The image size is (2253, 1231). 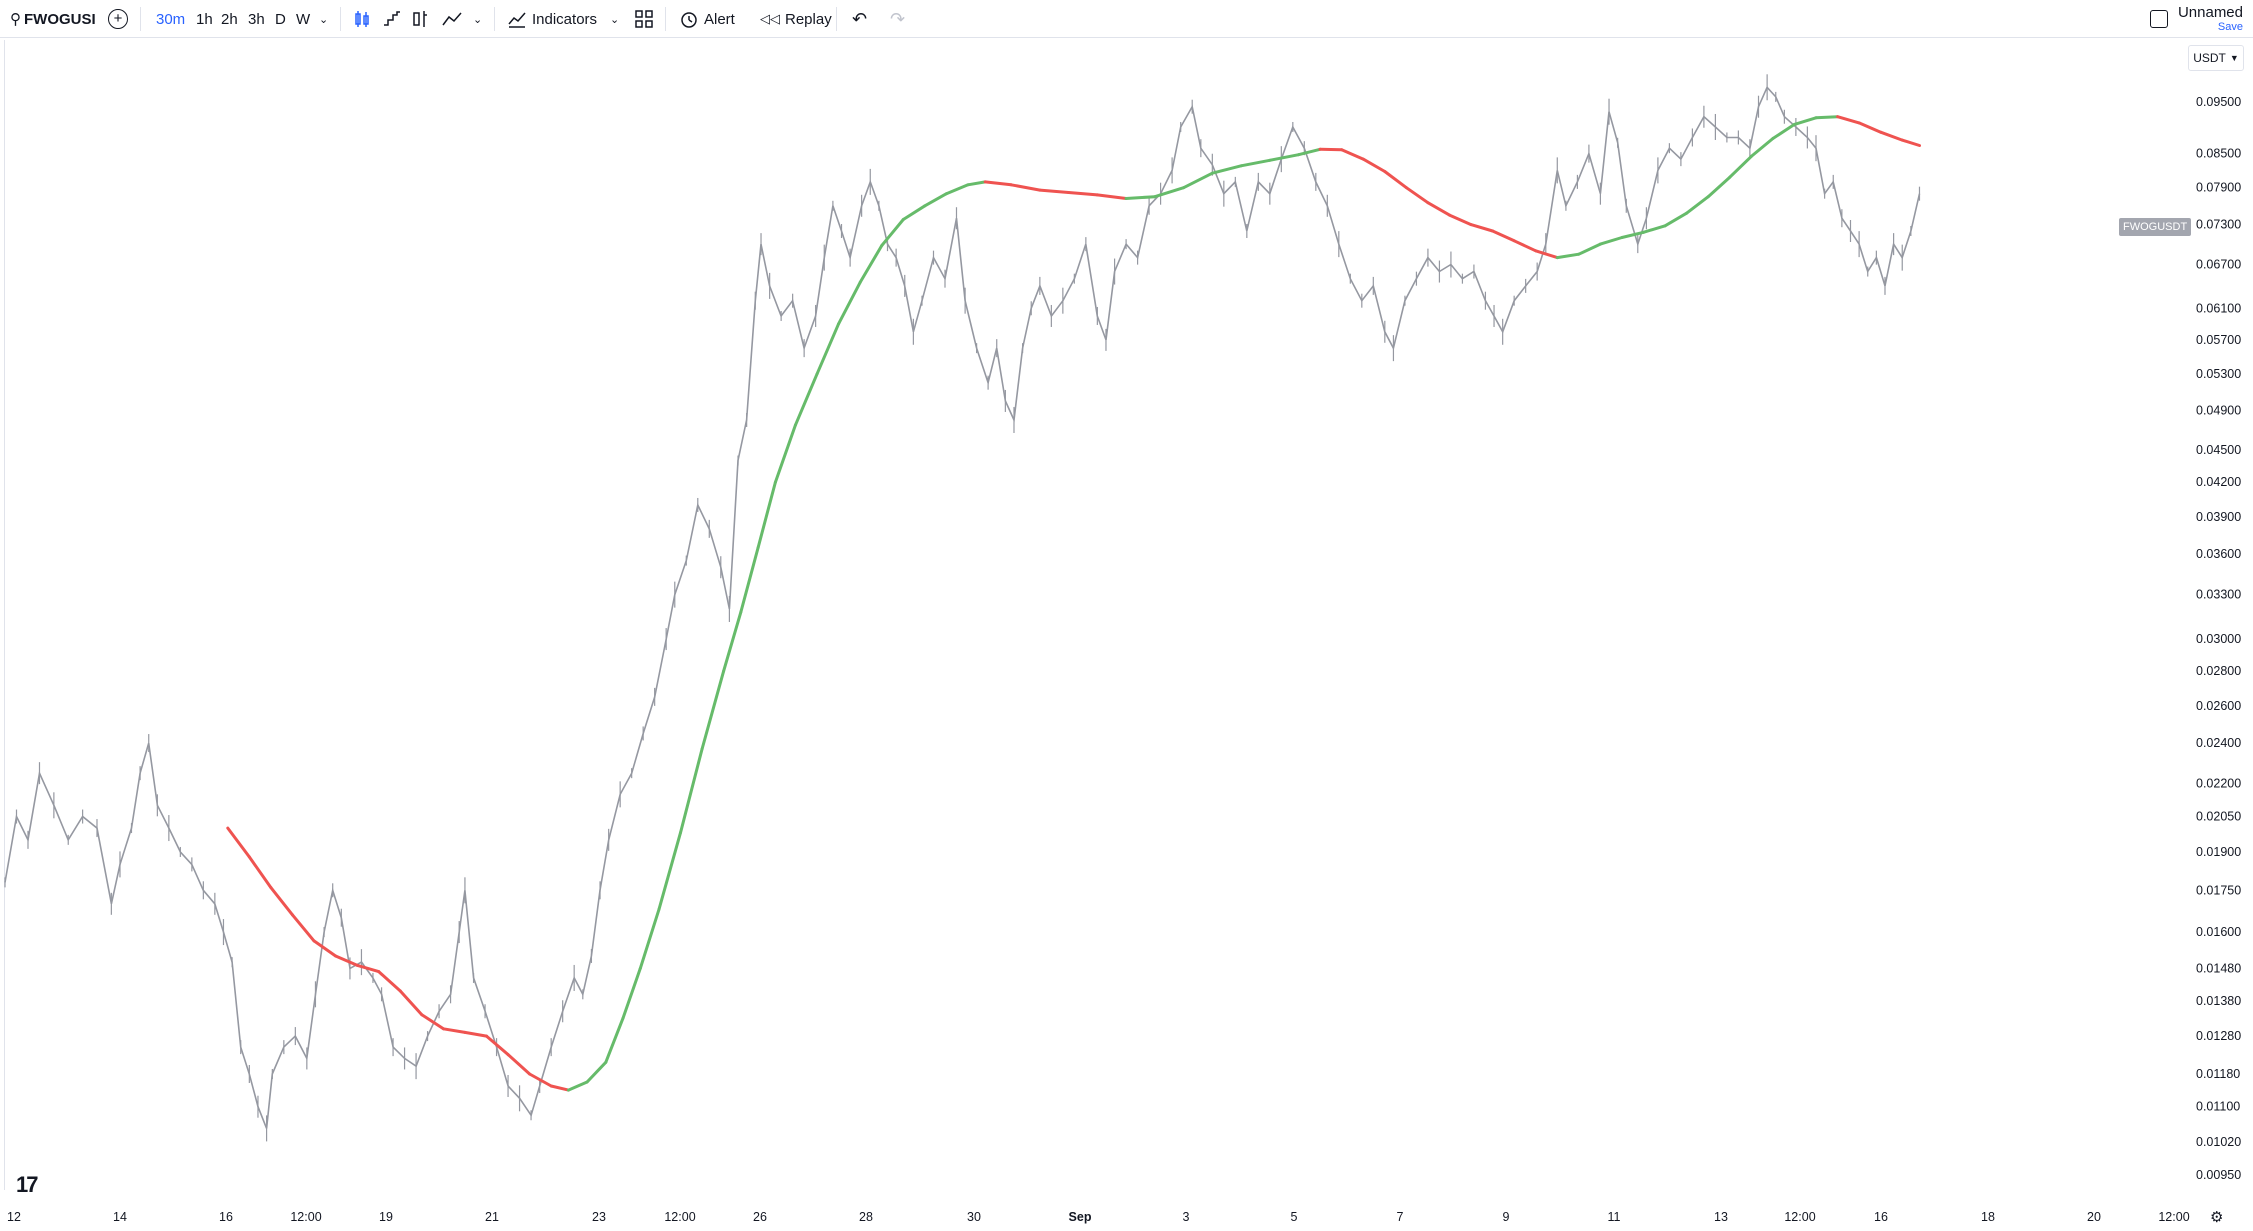 What do you see at coordinates (324, 19) in the screenshot?
I see `timeframe-chevron-down-icon: ⌄` at bounding box center [324, 19].